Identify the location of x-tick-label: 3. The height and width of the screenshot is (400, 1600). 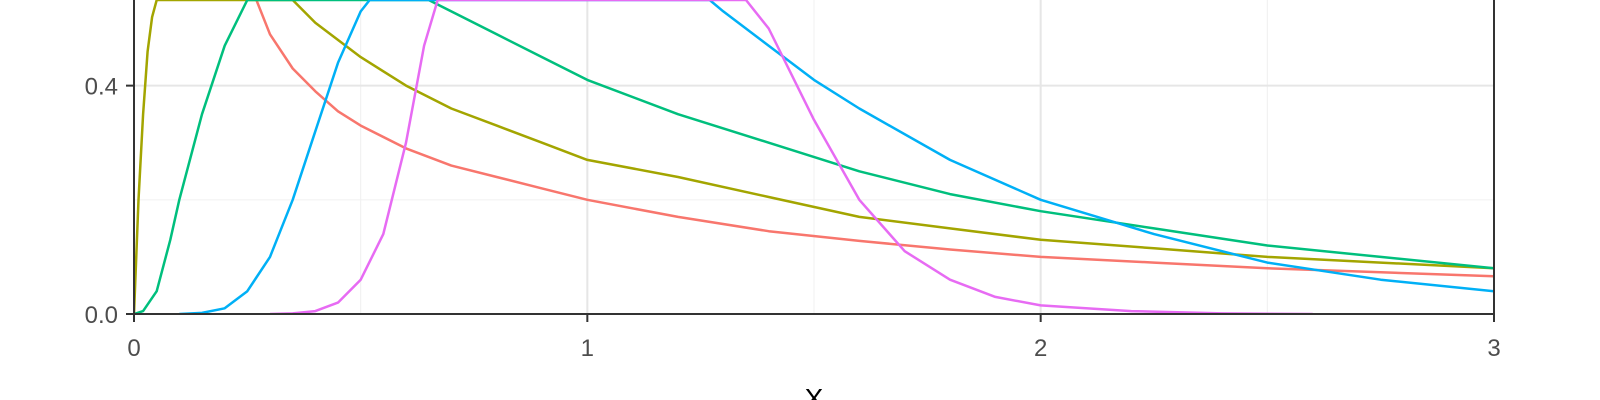
(1493, 348).